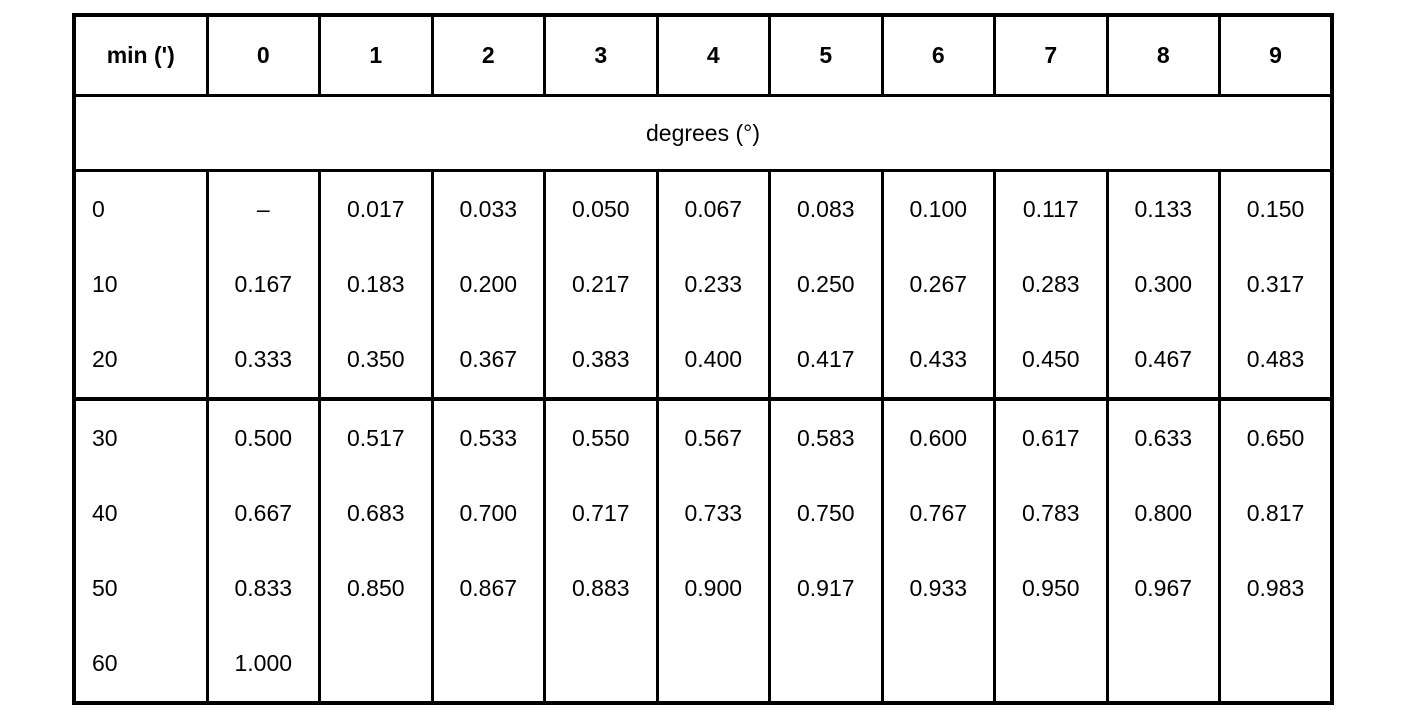  Describe the element at coordinates (488, 436) in the screenshot. I see `cell-3-2: 0.533` at that location.